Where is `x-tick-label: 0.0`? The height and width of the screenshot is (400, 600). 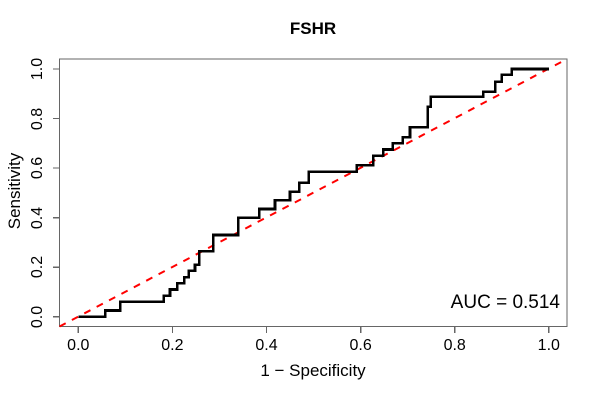 x-tick-label: 0.0 is located at coordinates (78, 345).